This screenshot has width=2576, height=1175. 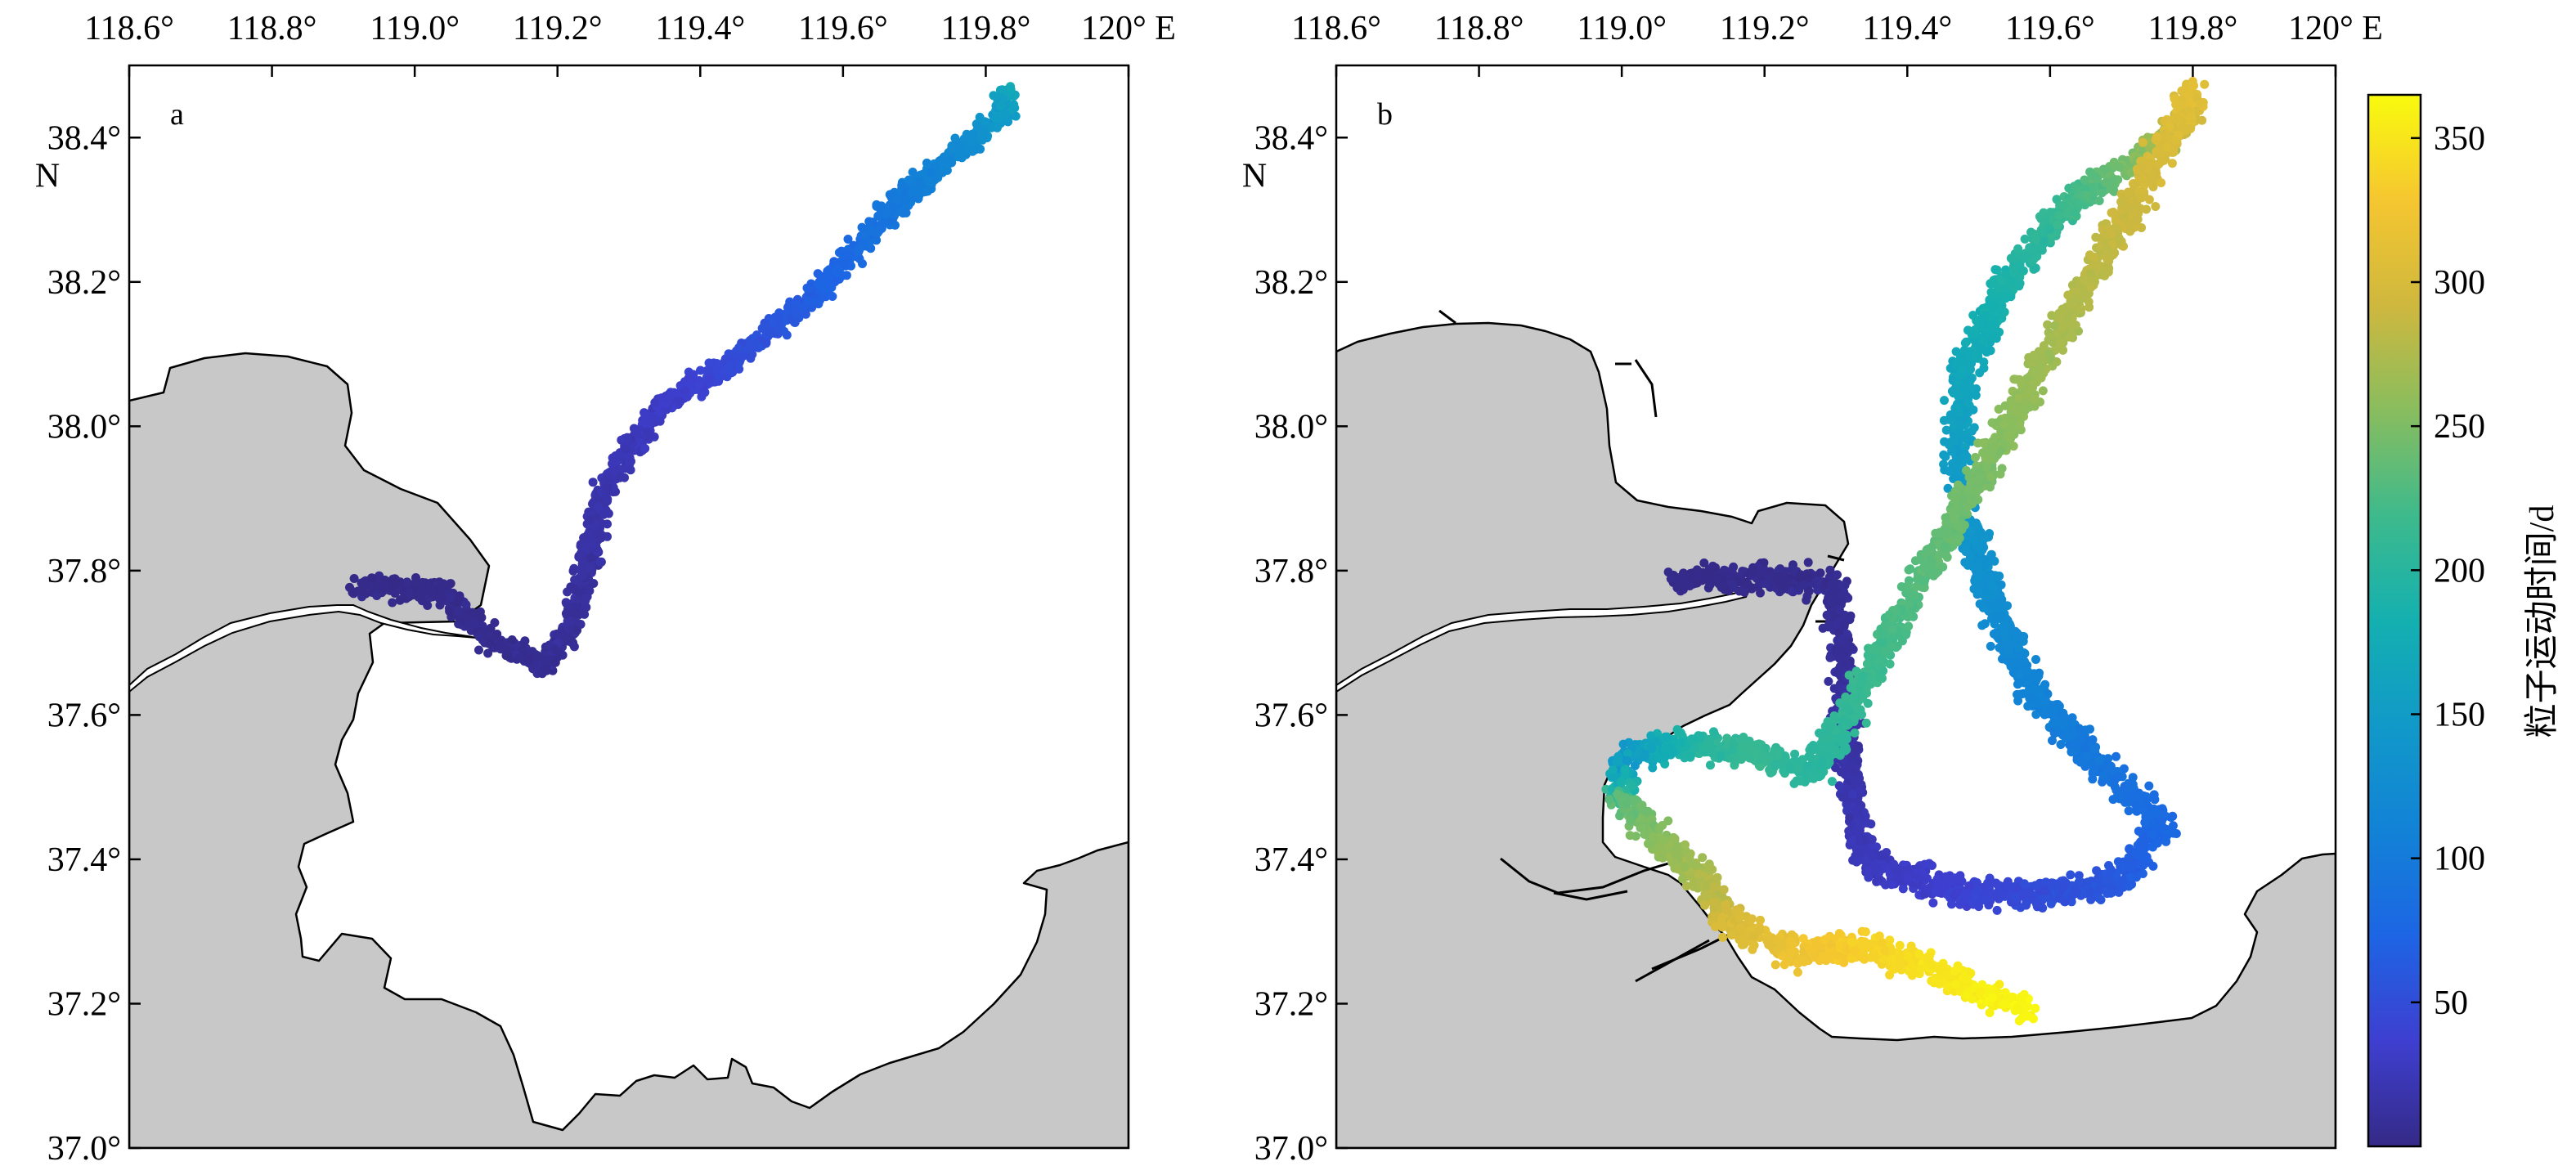 I want to click on y-tick-label: 38.0°, so click(x=84, y=427).